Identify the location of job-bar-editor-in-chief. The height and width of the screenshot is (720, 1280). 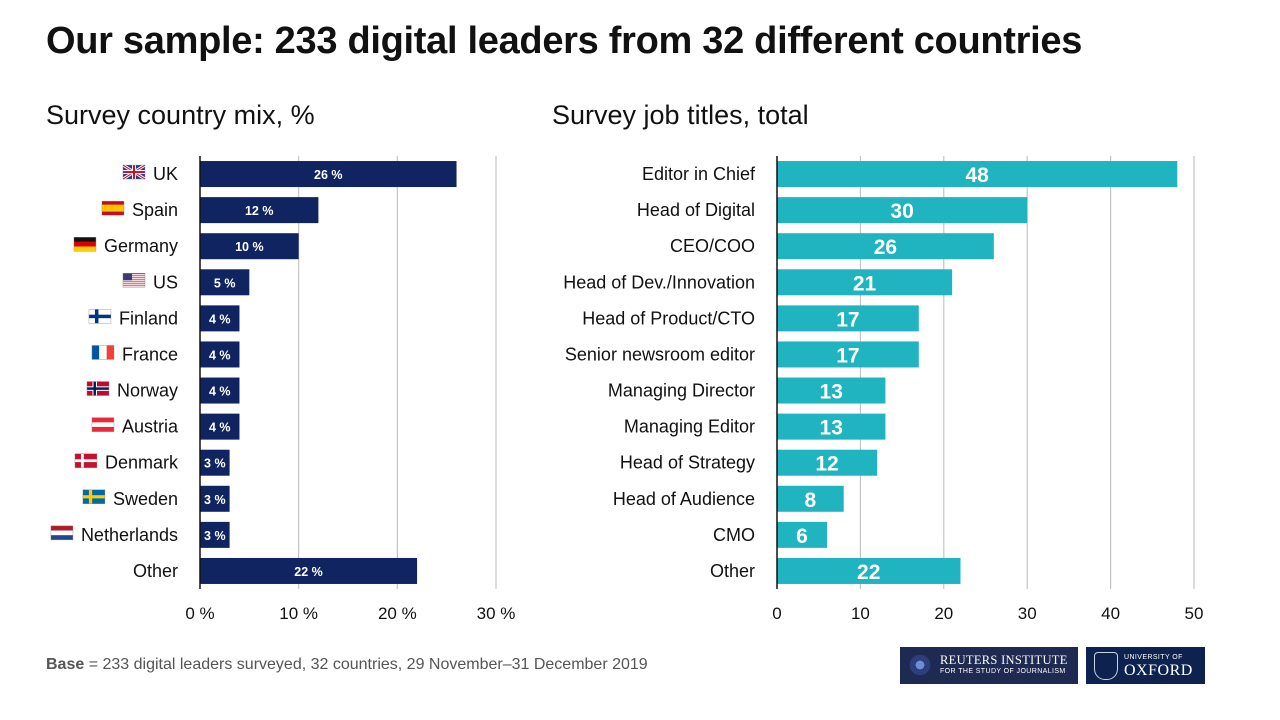
(977, 174).